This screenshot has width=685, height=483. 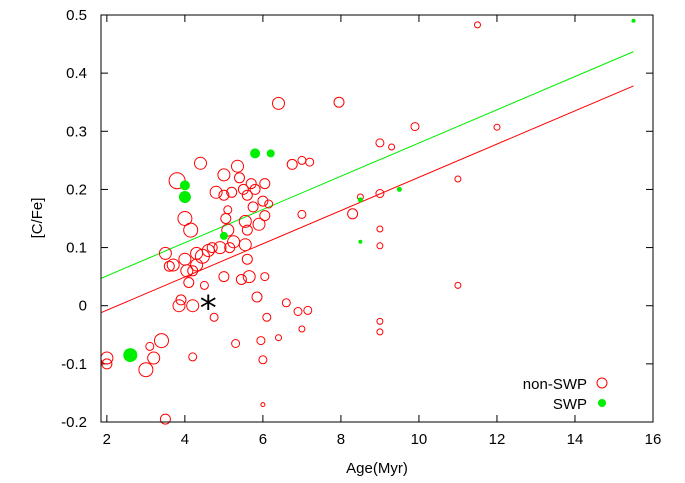 I want to click on x-tick-label: 4, so click(x=185, y=439).